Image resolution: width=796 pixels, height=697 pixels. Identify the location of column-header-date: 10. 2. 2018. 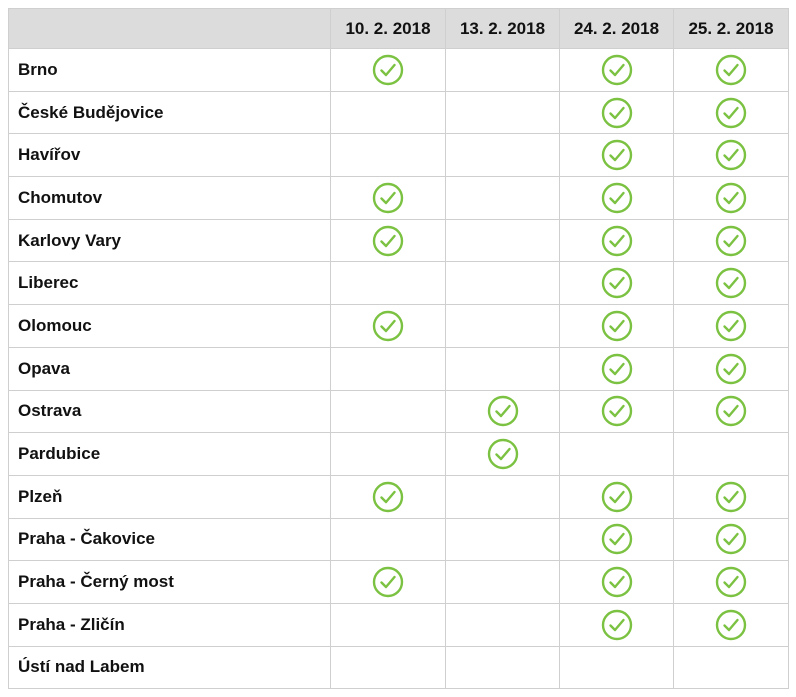
(388, 28).